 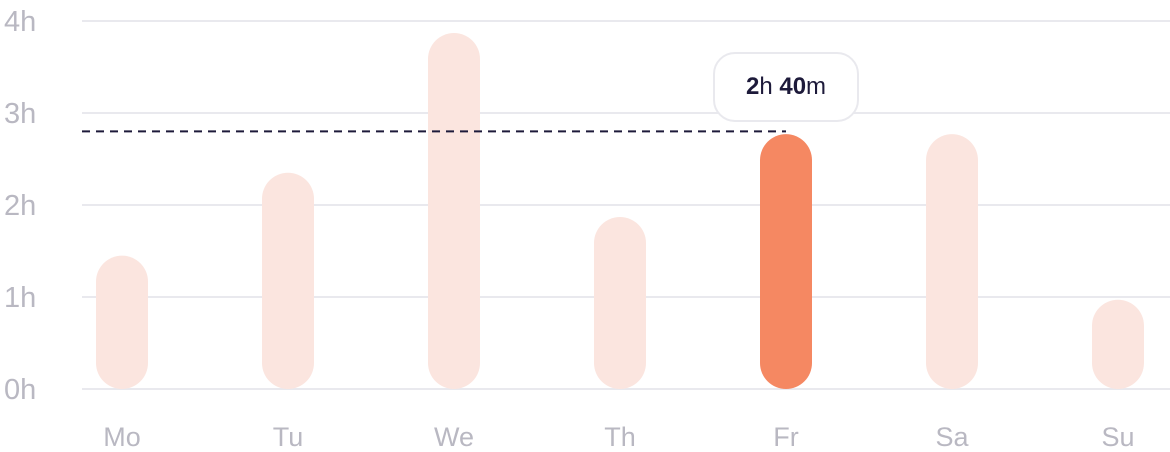 I want to click on x-tick-label: We, so click(x=454, y=437).